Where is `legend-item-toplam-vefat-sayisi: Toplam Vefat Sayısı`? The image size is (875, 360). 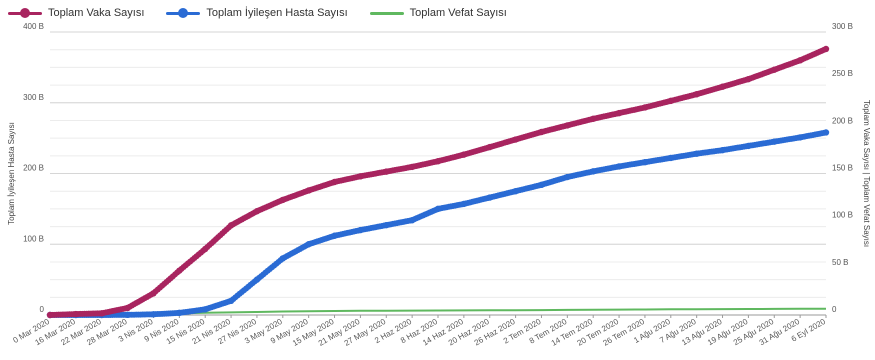 legend-item-toplam-vefat-sayisi: Toplam Vefat Sayısı is located at coordinates (438, 13).